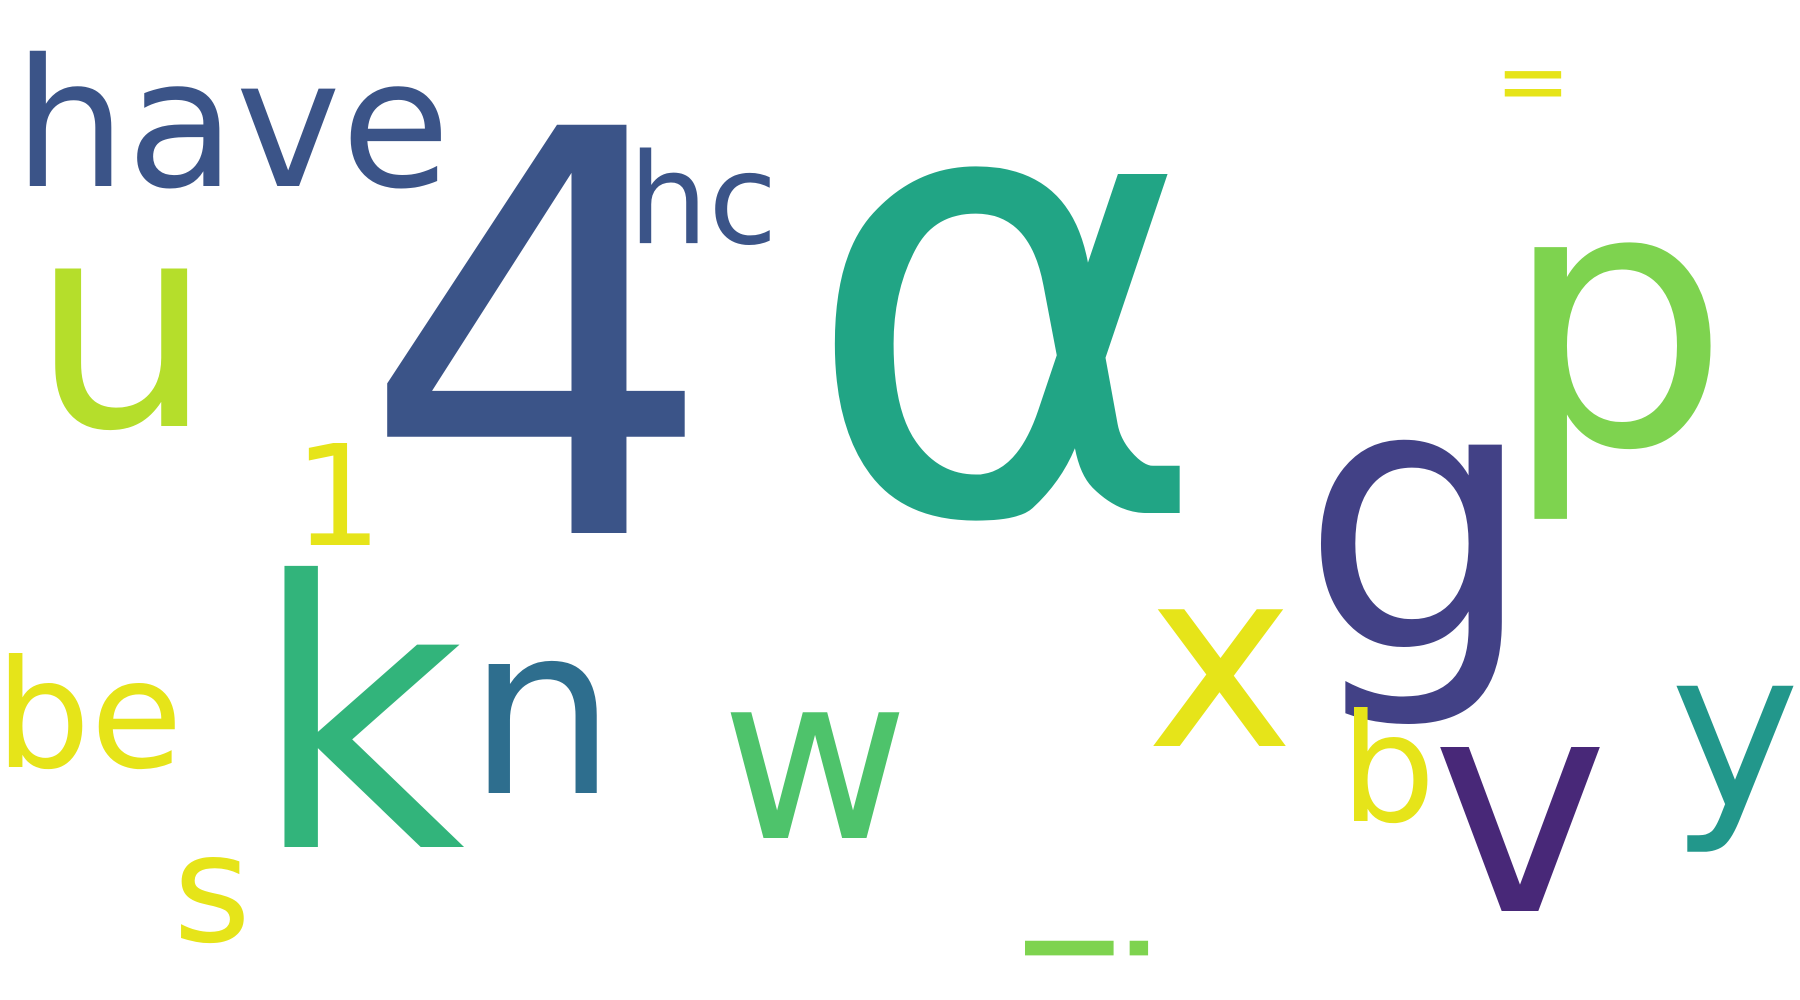 Image resolution: width=1800 pixels, height=1000 pixels. Describe the element at coordinates (358, 720) in the screenshot. I see `word-k: k` at that location.